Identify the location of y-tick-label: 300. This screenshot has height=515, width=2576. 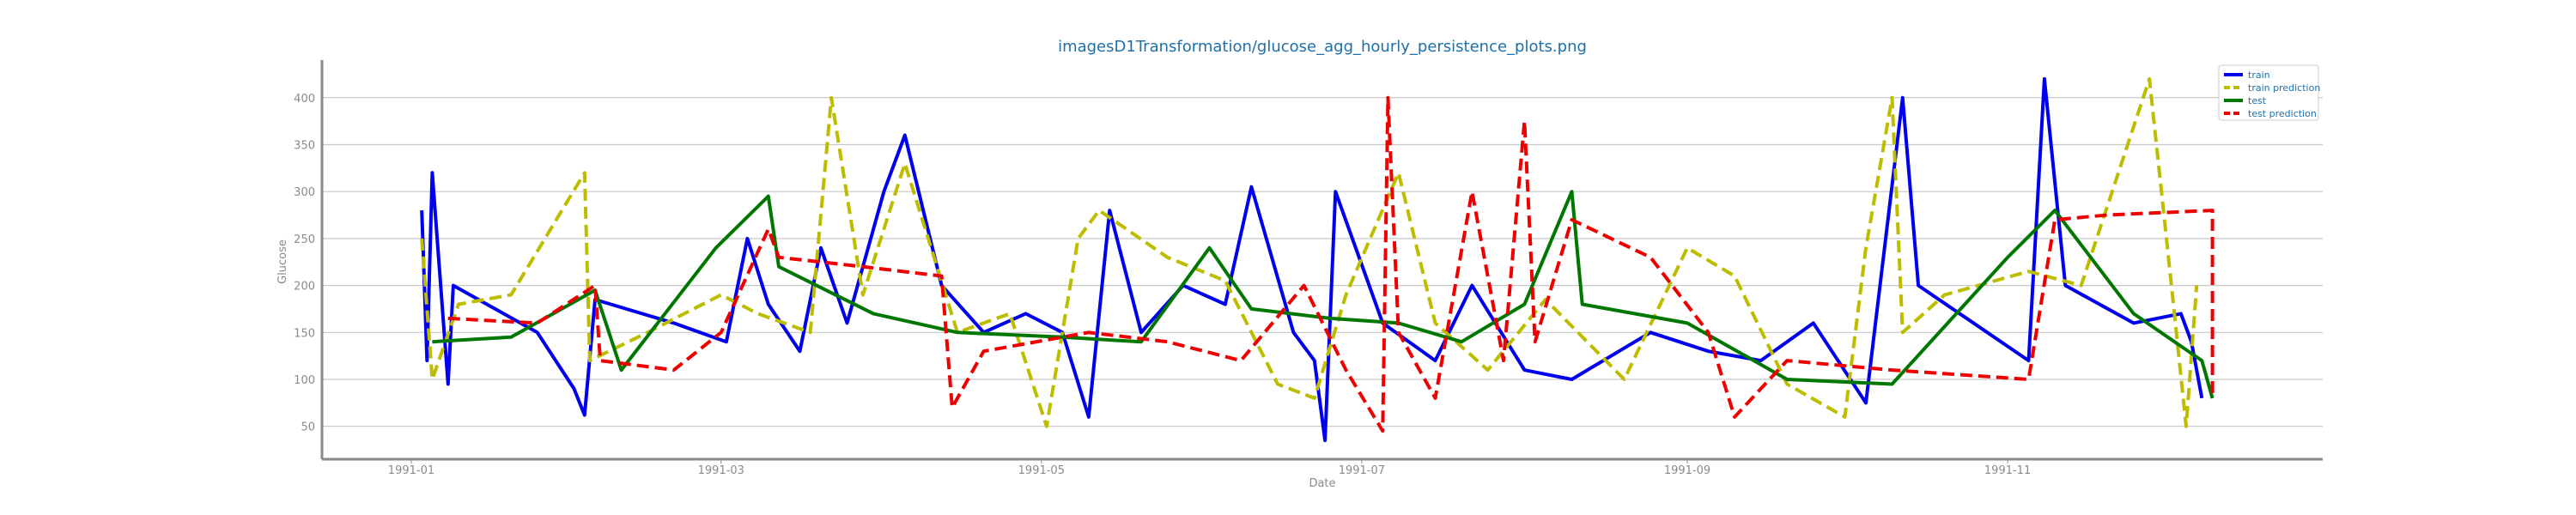
(304, 192).